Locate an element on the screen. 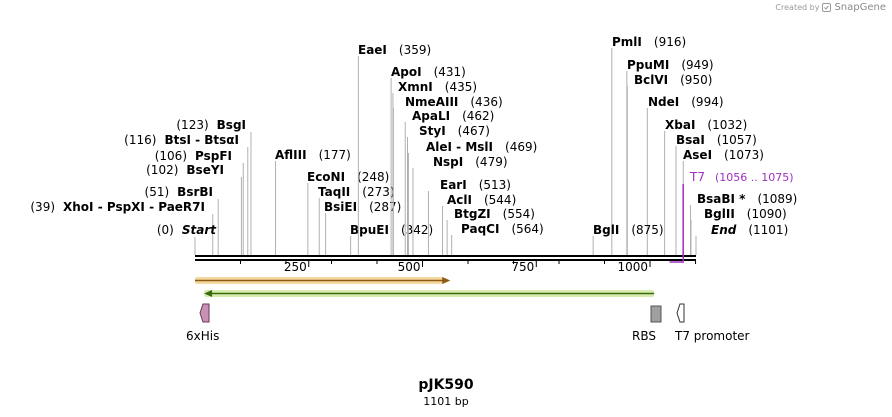  site-position: (875) is located at coordinates (647, 230).